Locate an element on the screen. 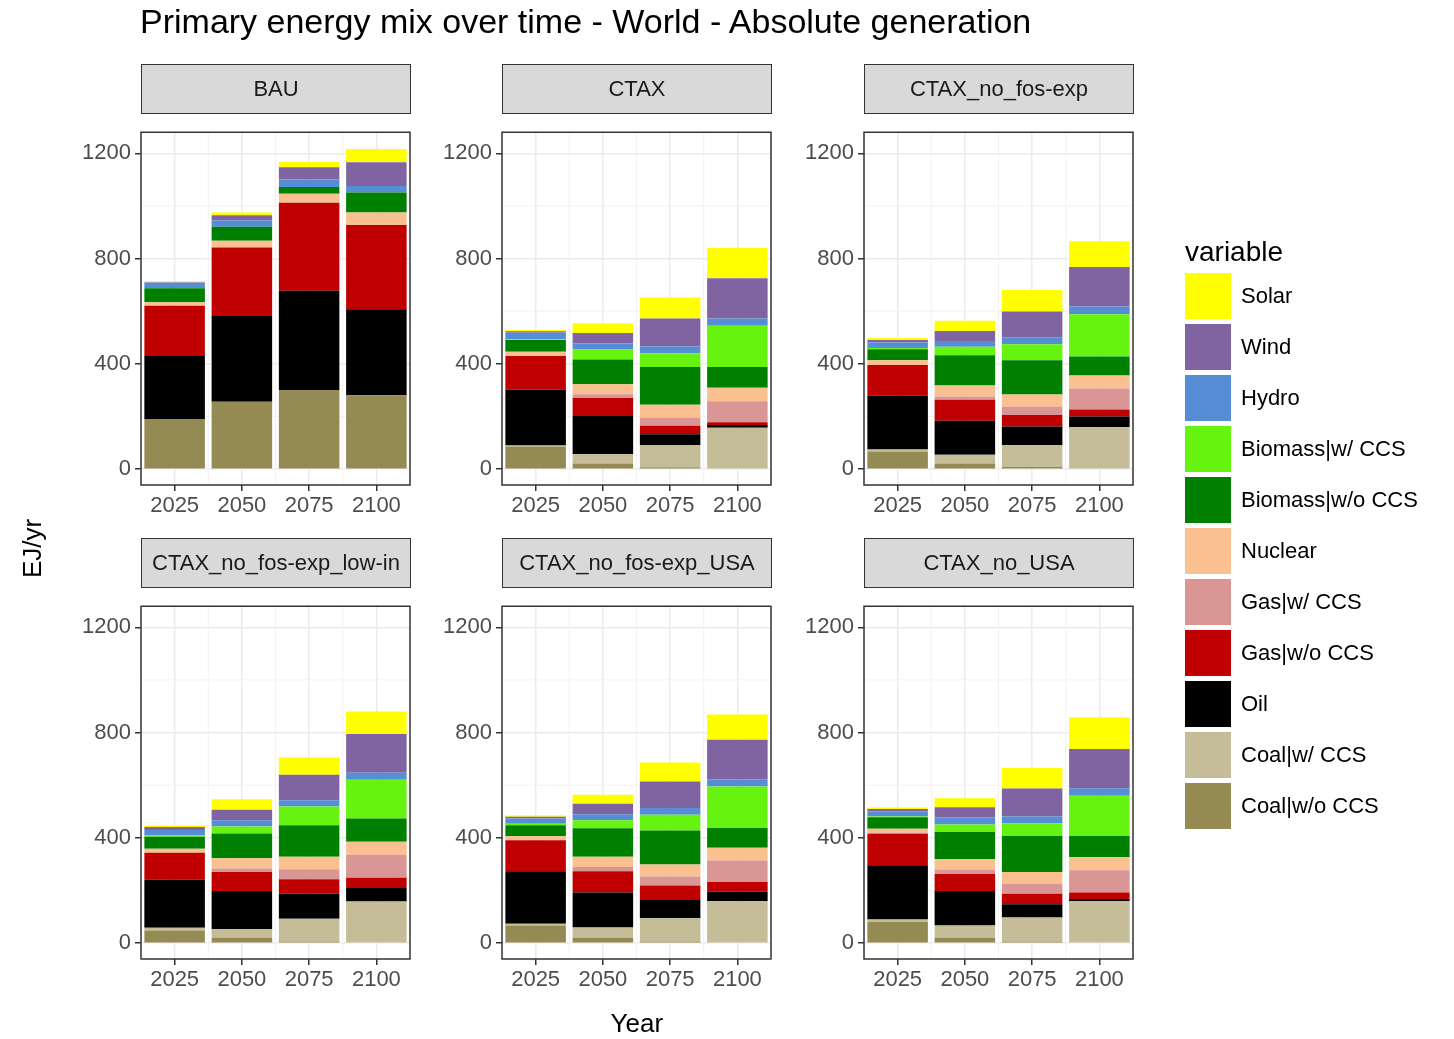 This screenshot has height=1039, width=1454. legend-label: Coal|w/o CCS is located at coordinates (1310, 805).